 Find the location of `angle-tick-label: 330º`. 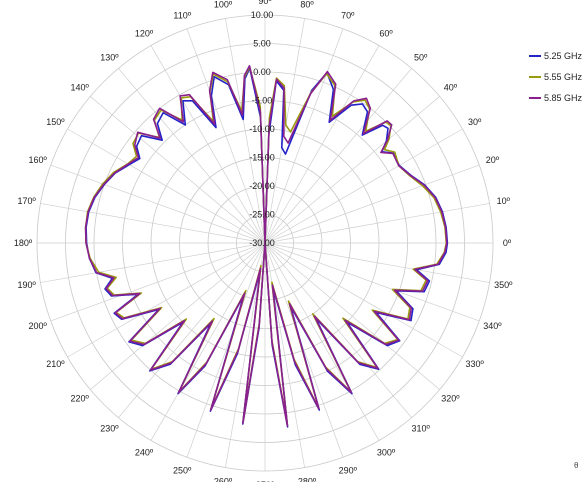

angle-tick-label: 330º is located at coordinates (474, 364).